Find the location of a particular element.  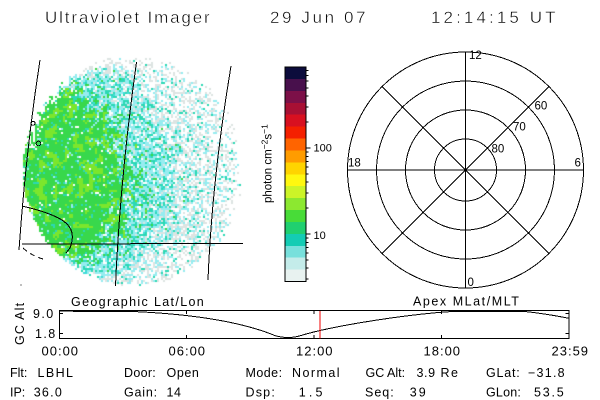

svg-text: 29 Jun 07 is located at coordinates (319, 17).